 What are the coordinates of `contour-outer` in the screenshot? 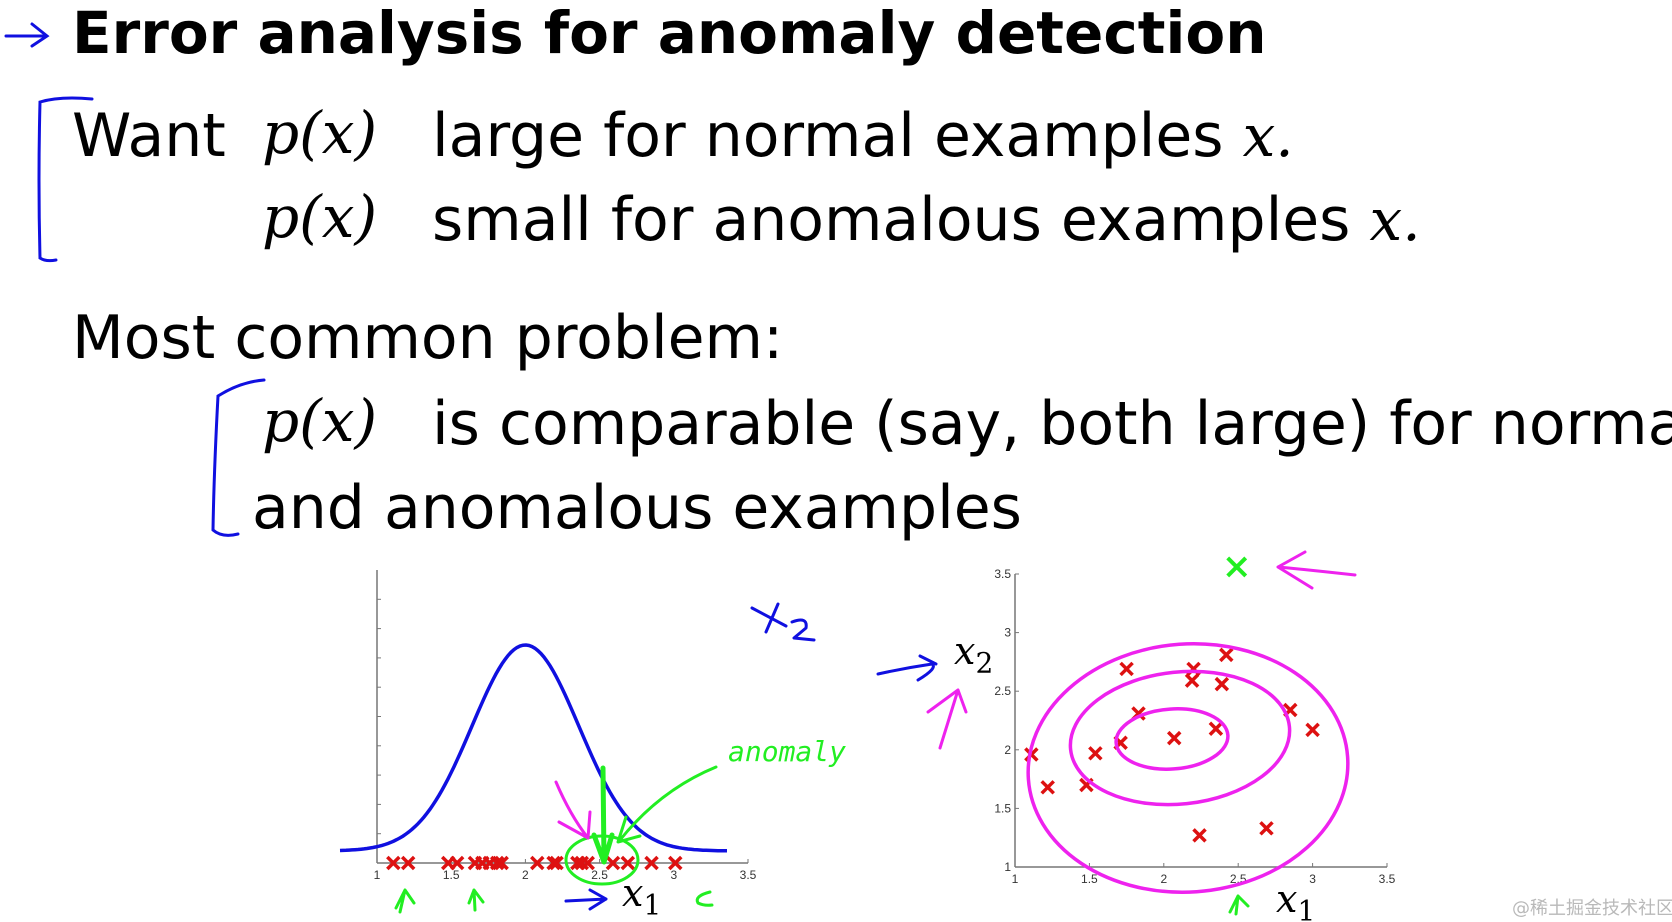 It's located at (1188, 768).